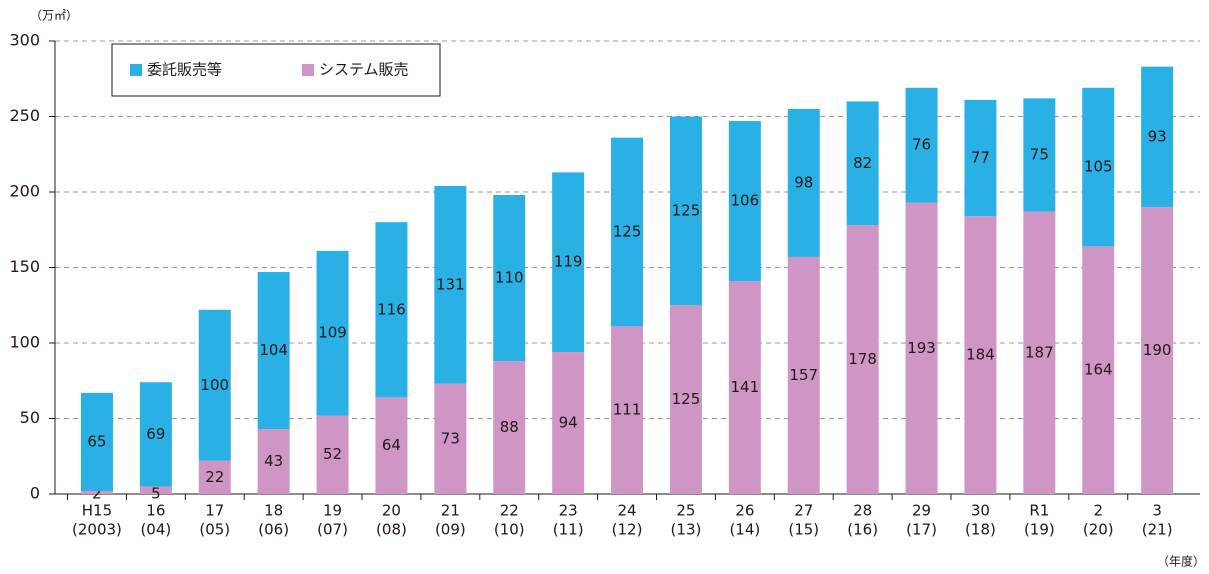 Image resolution: width=1209 pixels, height=574 pixels. What do you see at coordinates (30, 417) in the screenshot?
I see `y-tick-label: 50` at bounding box center [30, 417].